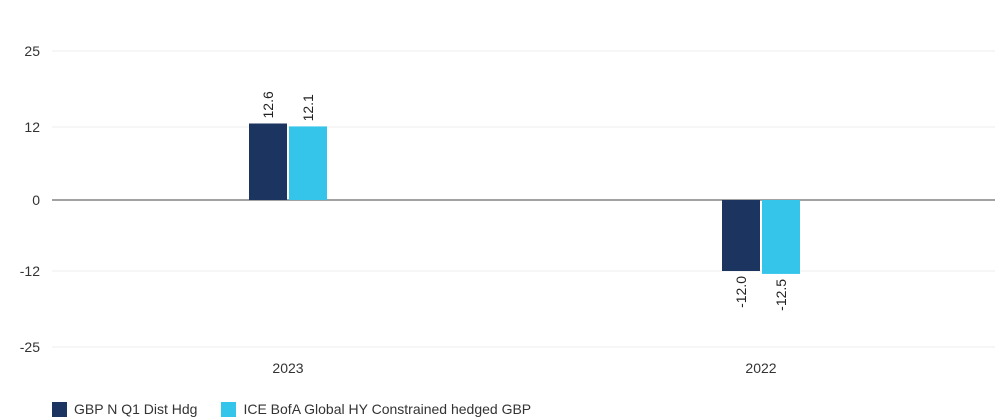 This screenshot has width=995, height=419. I want to click on legend-swatch-fund, so click(59, 409).